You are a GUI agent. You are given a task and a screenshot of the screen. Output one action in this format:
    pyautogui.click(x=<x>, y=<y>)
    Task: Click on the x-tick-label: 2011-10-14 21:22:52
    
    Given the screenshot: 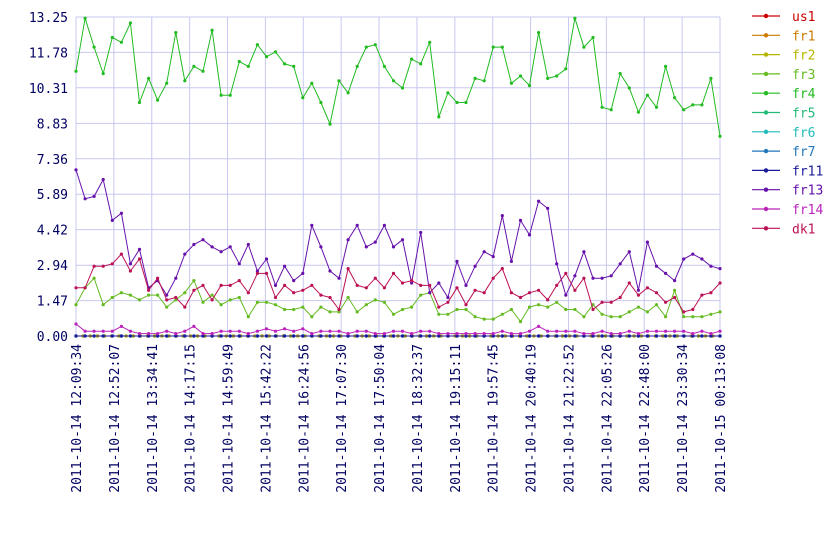 What is the action you would take?
    pyautogui.click(x=569, y=418)
    